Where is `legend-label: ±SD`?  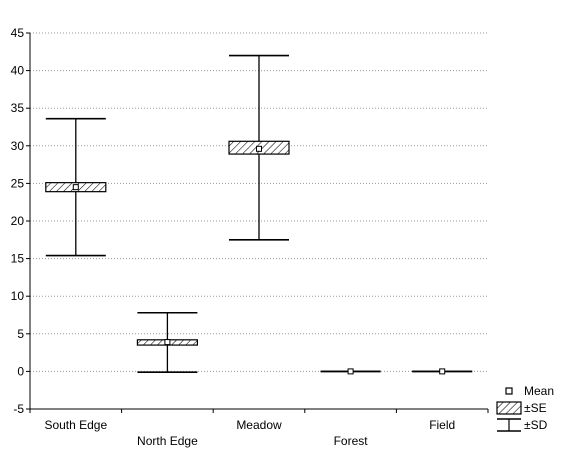
legend-label: ±SD is located at coordinates (536, 425).